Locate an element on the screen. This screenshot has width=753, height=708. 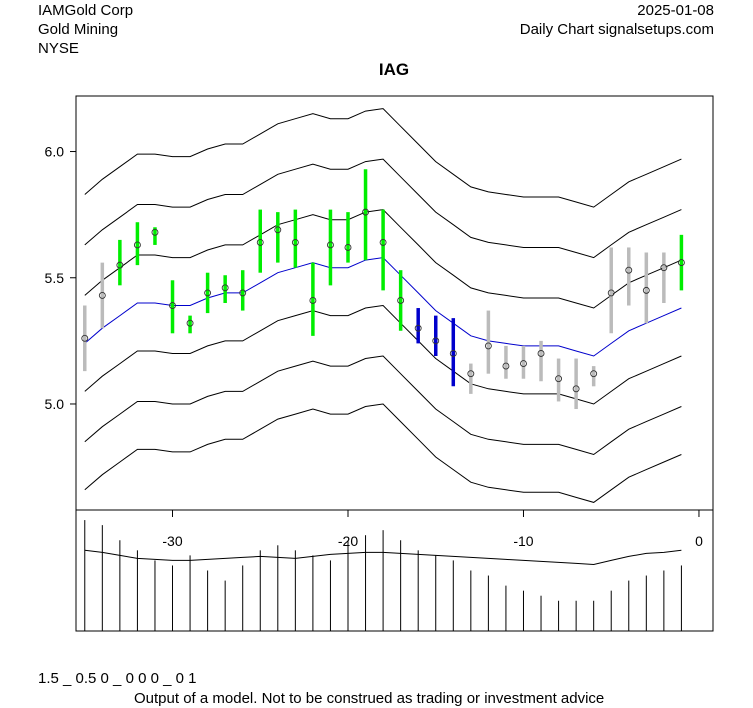
exchange: NYSE is located at coordinates (58, 48).